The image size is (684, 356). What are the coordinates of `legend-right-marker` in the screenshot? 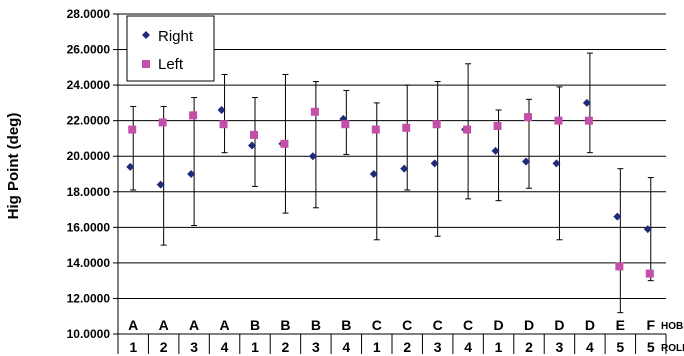 It's located at (146, 35).